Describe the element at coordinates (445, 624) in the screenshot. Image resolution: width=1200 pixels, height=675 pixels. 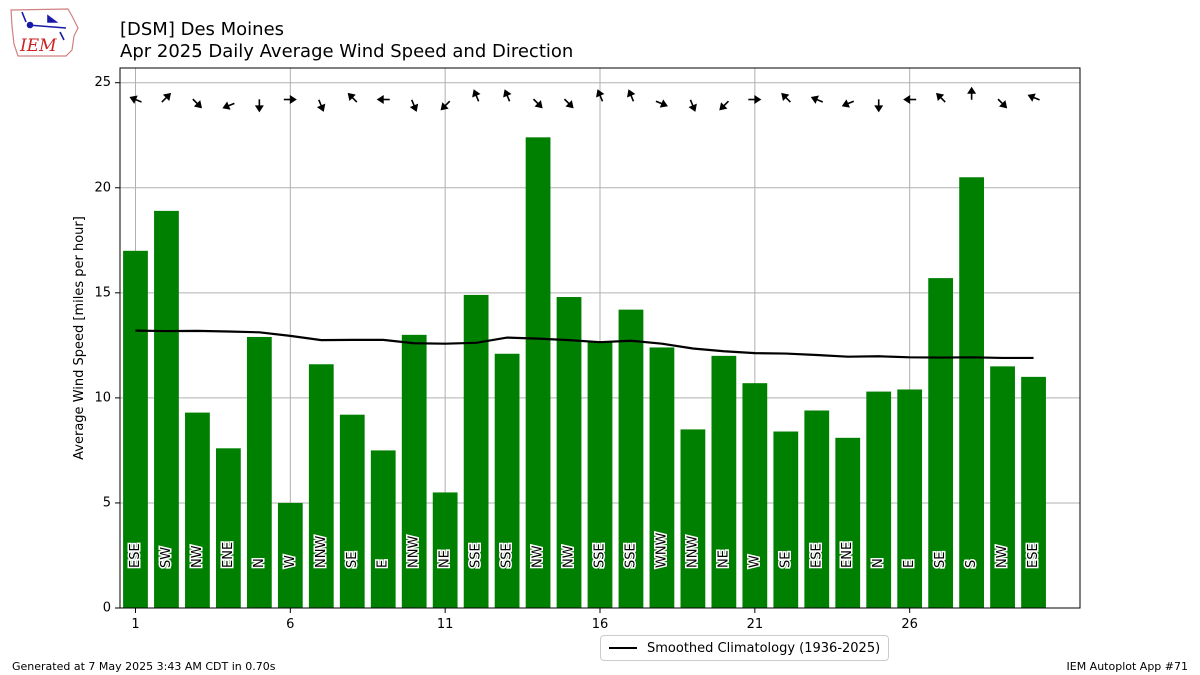
I see `x-tick-label: 11` at that location.